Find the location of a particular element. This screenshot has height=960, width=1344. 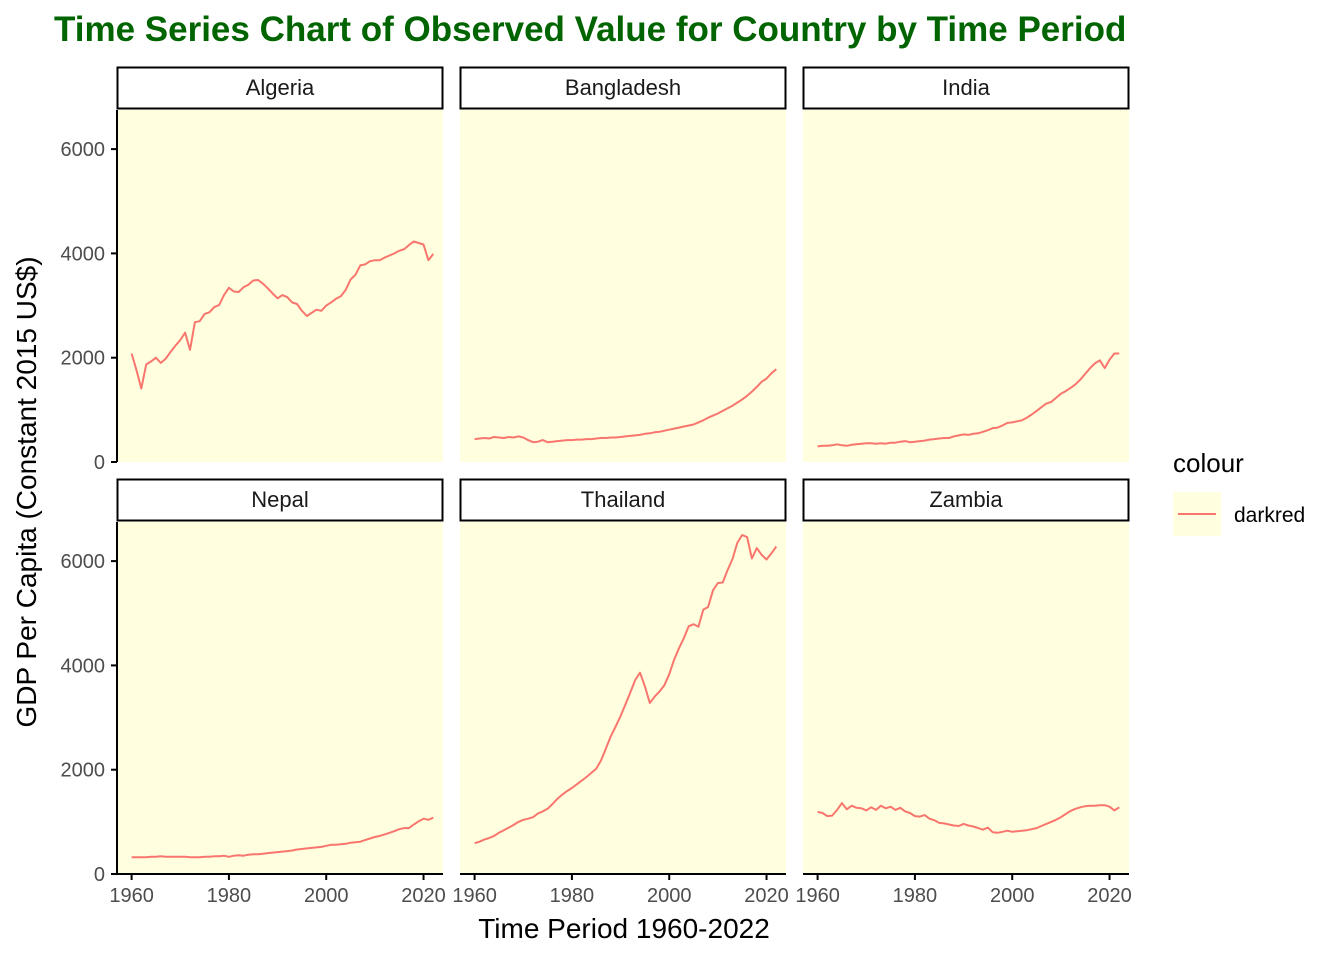

strip-india is located at coordinates (966, 88).